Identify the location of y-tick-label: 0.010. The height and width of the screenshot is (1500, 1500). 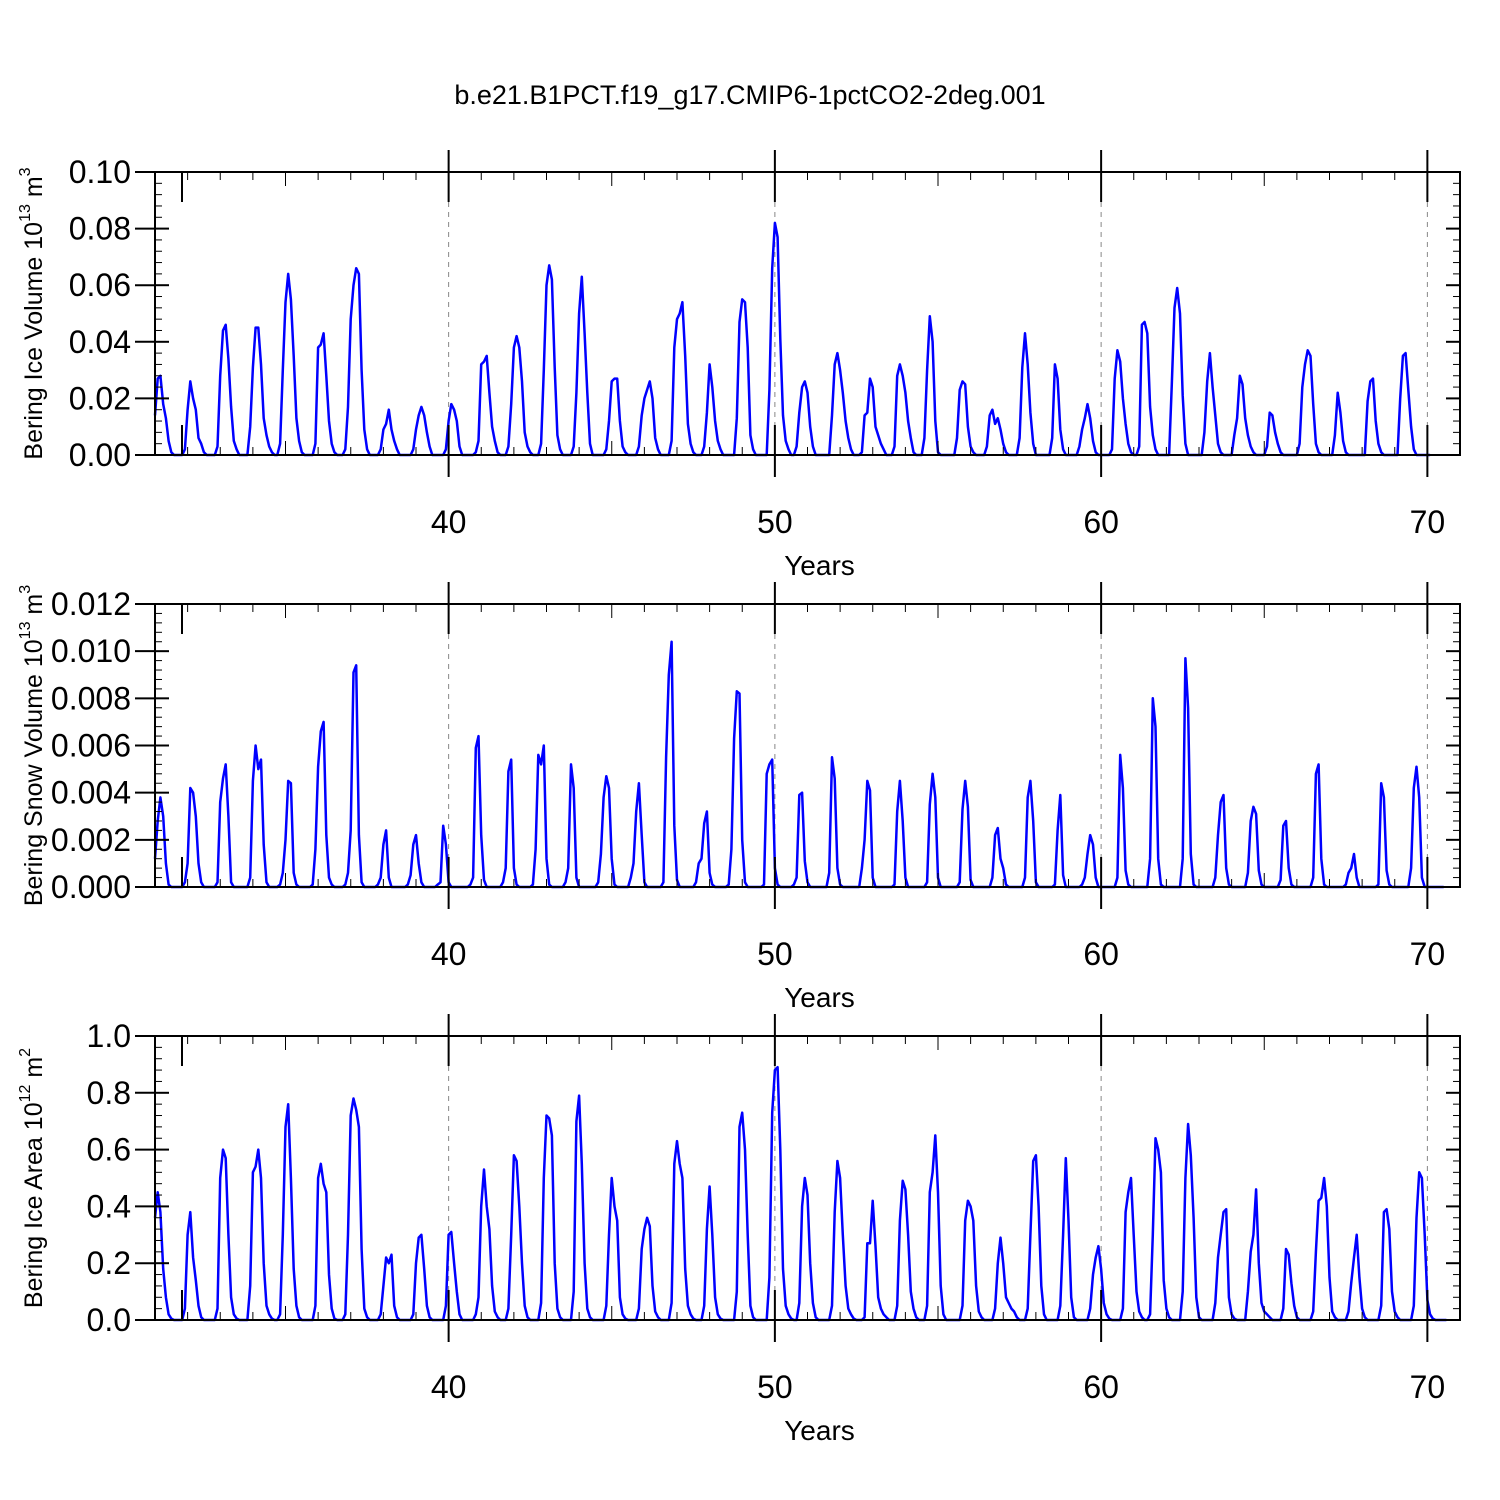
(91, 651).